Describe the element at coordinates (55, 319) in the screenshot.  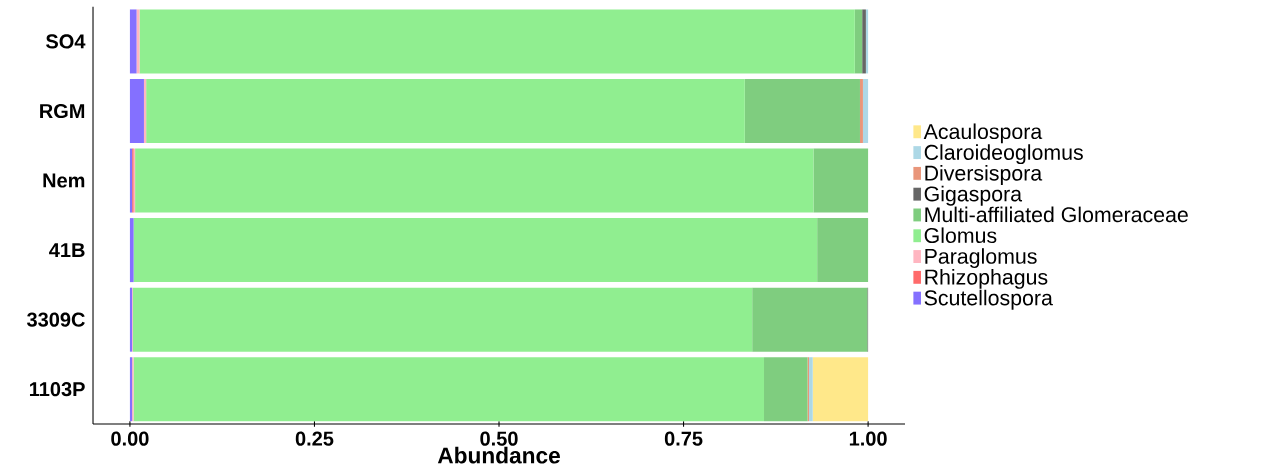
I see `y-tick-label: 3309C` at that location.